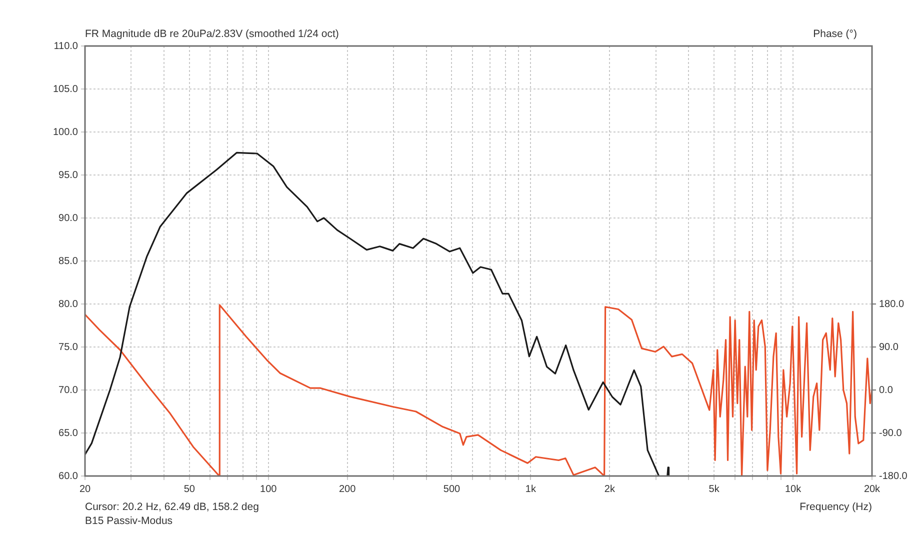  I want to click on y2-axis-title: Phase (°), so click(835, 34).